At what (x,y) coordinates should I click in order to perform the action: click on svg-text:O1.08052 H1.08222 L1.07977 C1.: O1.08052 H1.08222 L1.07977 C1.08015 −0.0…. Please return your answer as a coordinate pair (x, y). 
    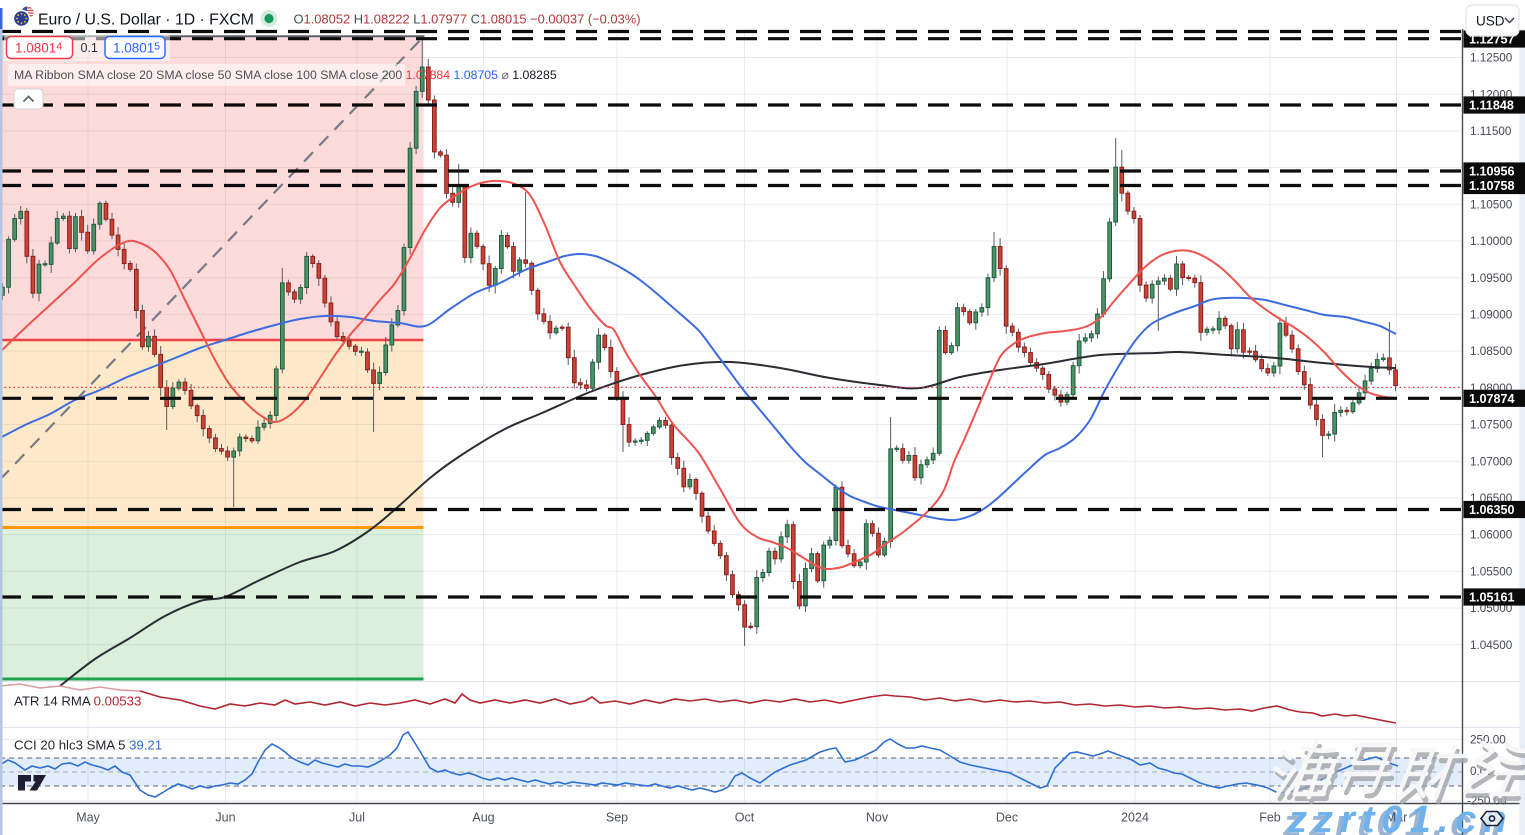
    Looking at the image, I should click on (467, 19).